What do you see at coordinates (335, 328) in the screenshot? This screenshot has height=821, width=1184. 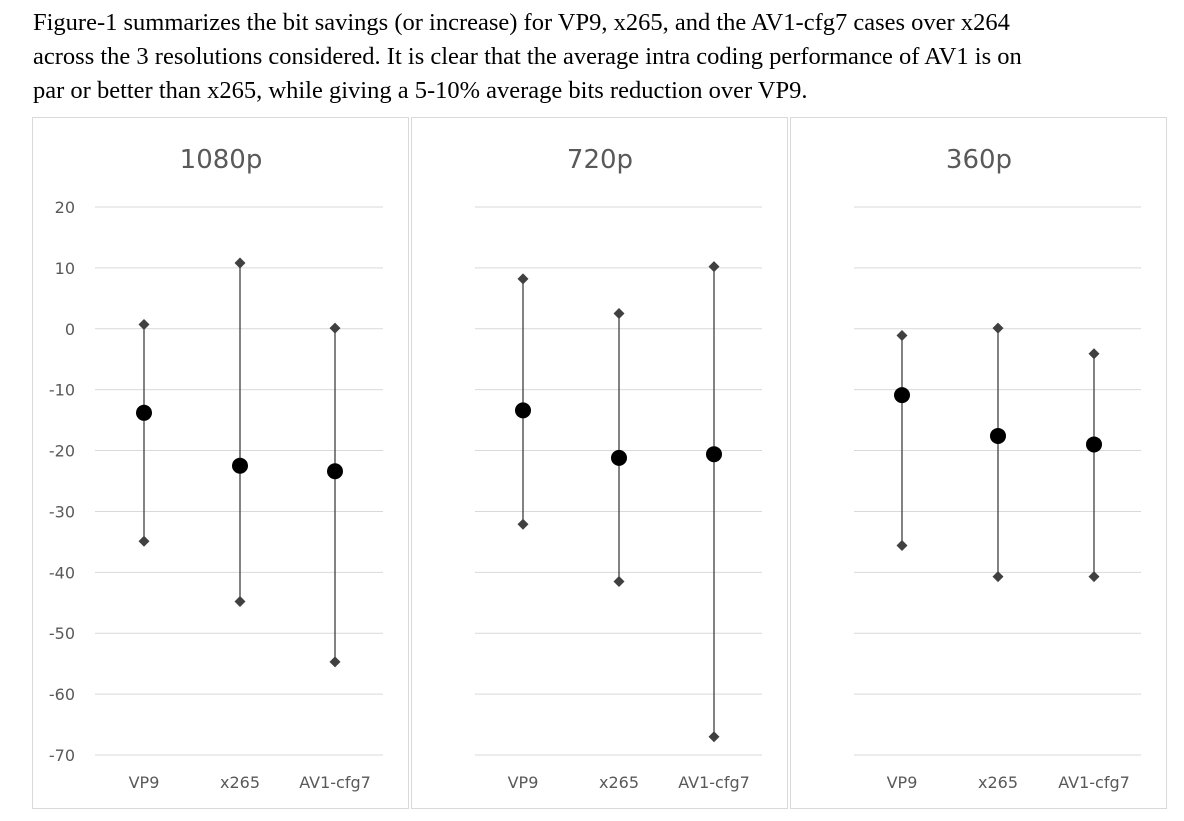 I see `max-marker-1080p-av1-cfg7` at bounding box center [335, 328].